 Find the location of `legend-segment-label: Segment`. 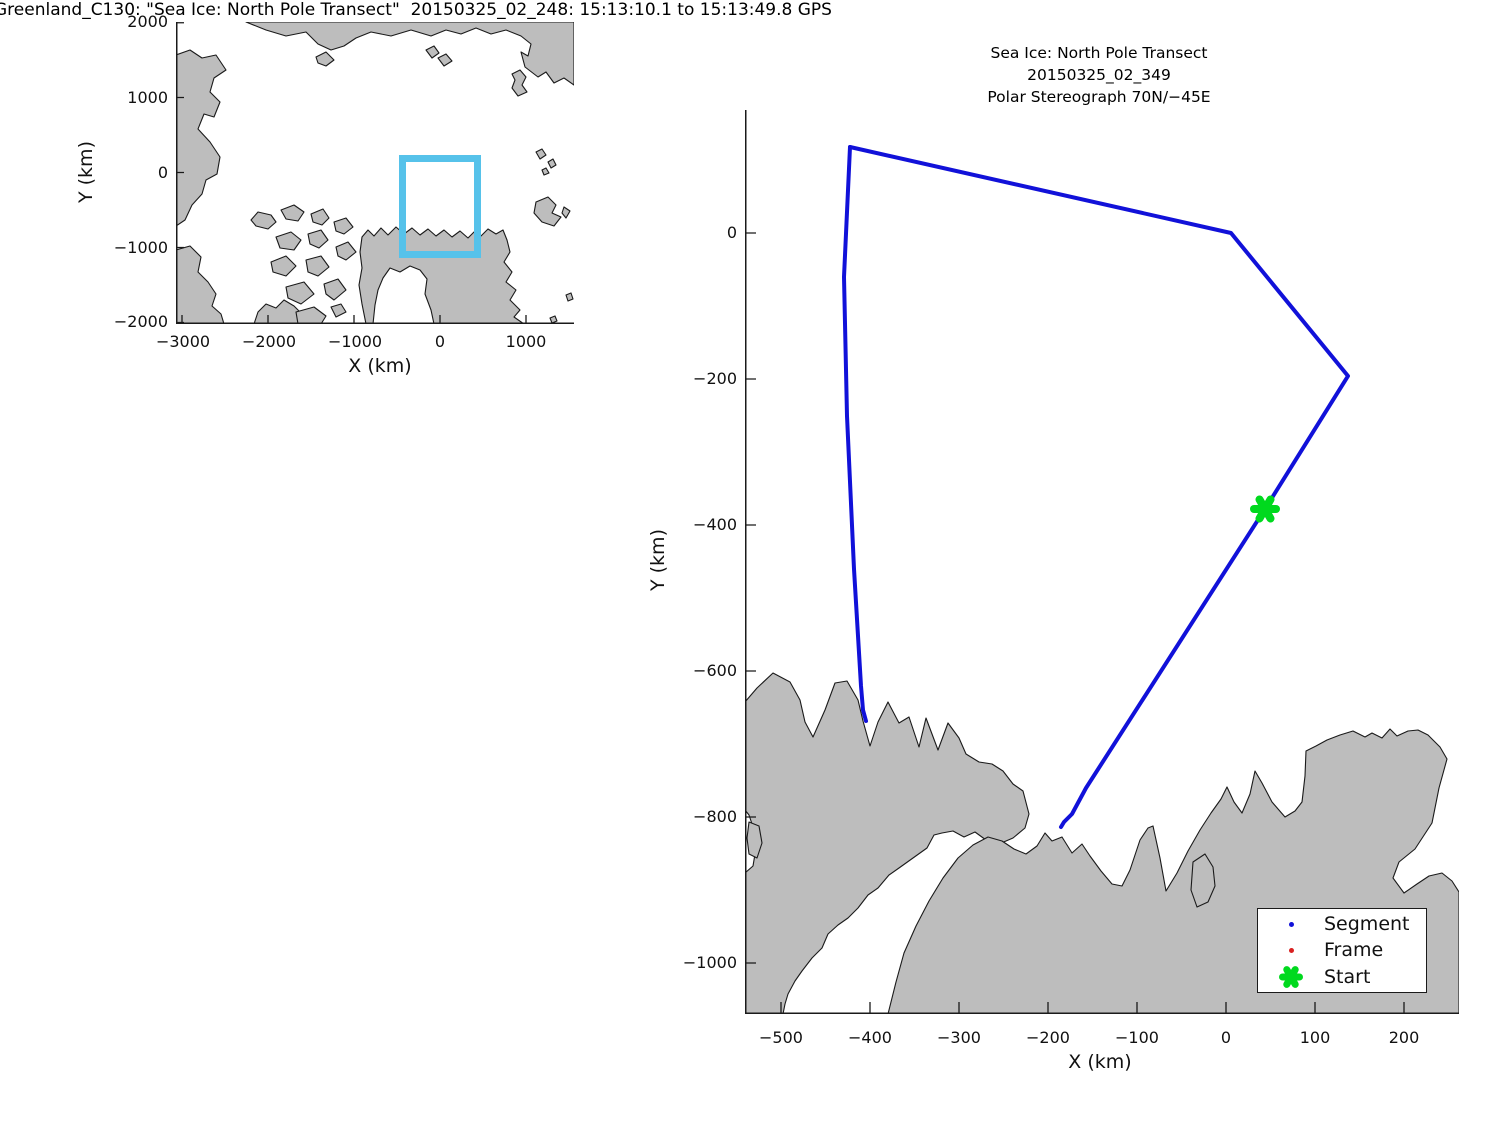

legend-segment-label: Segment is located at coordinates (1367, 924).